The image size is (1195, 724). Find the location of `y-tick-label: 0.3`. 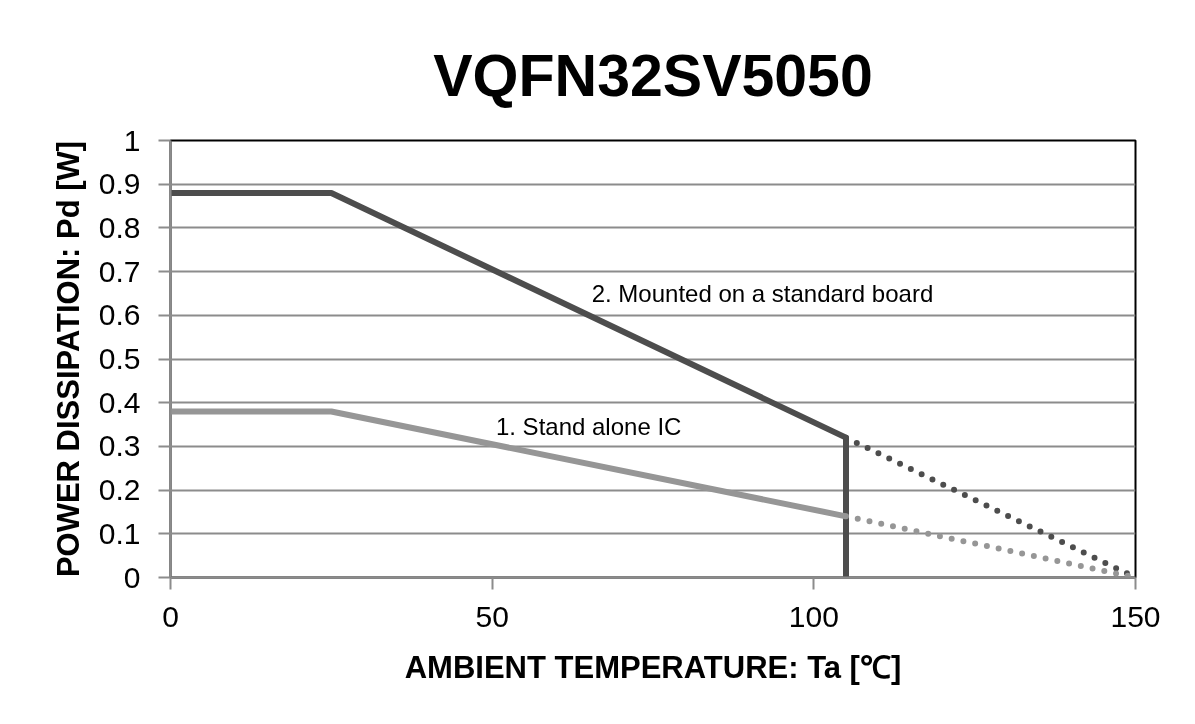

y-tick-label: 0.3 is located at coordinates (119, 446).